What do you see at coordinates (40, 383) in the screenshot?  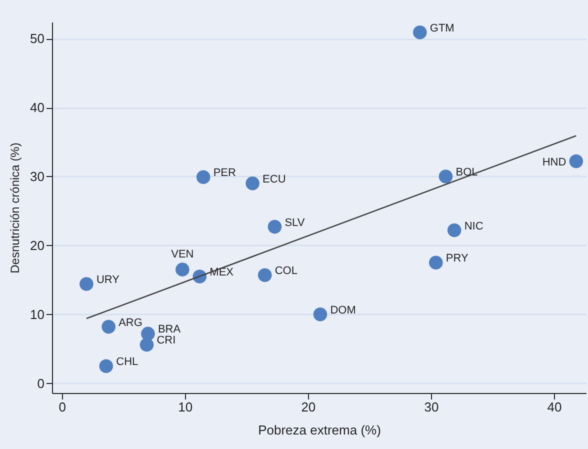 I see `y-tick-label: 0` at bounding box center [40, 383].